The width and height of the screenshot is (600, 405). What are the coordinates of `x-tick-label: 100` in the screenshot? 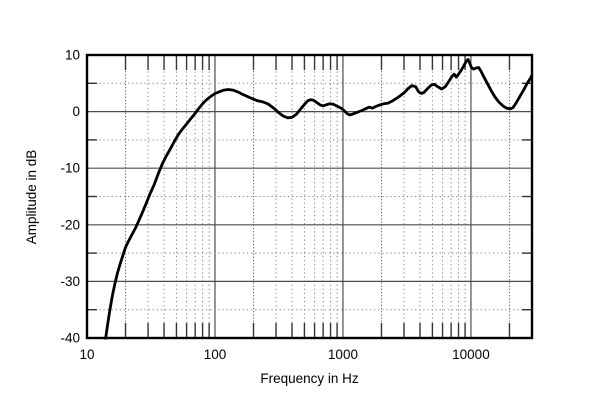 It's located at (215, 354).